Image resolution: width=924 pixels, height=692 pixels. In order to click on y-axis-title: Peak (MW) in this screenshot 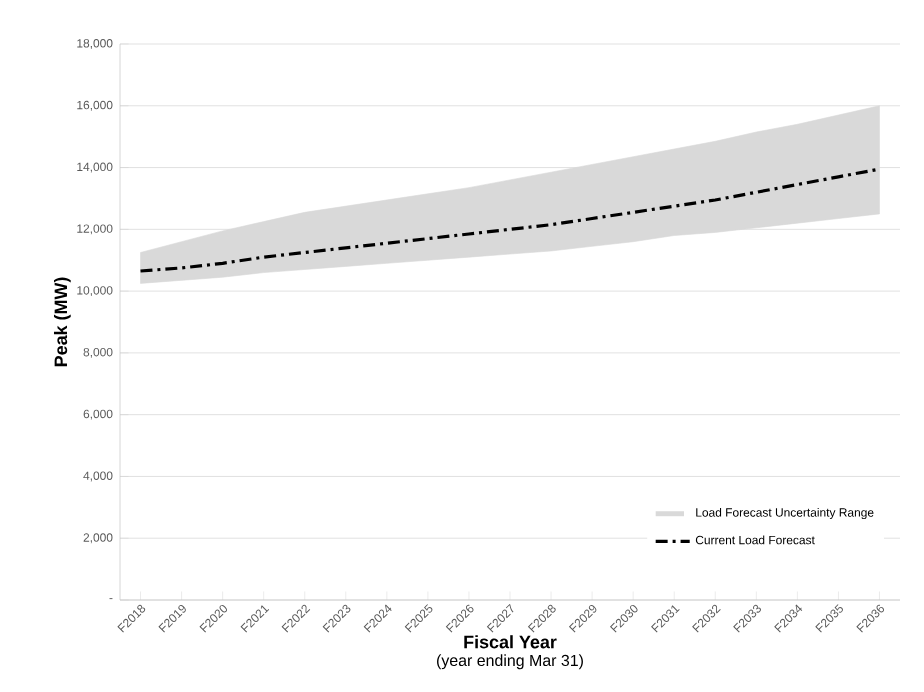, I will do `click(62, 322)`.